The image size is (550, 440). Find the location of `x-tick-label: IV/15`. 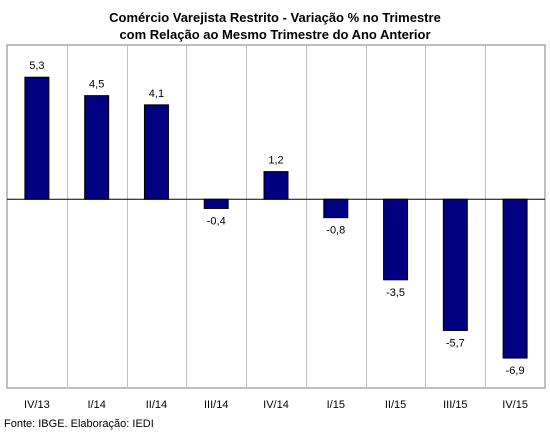

x-tick-label: IV/15 is located at coordinates (515, 405).